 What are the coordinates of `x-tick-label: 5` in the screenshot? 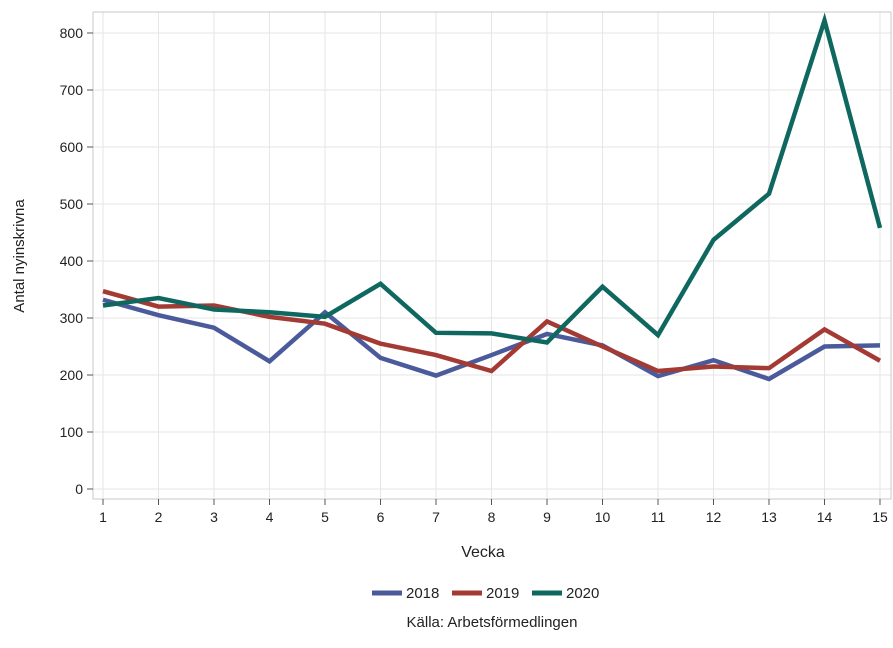 It's located at (325, 517).